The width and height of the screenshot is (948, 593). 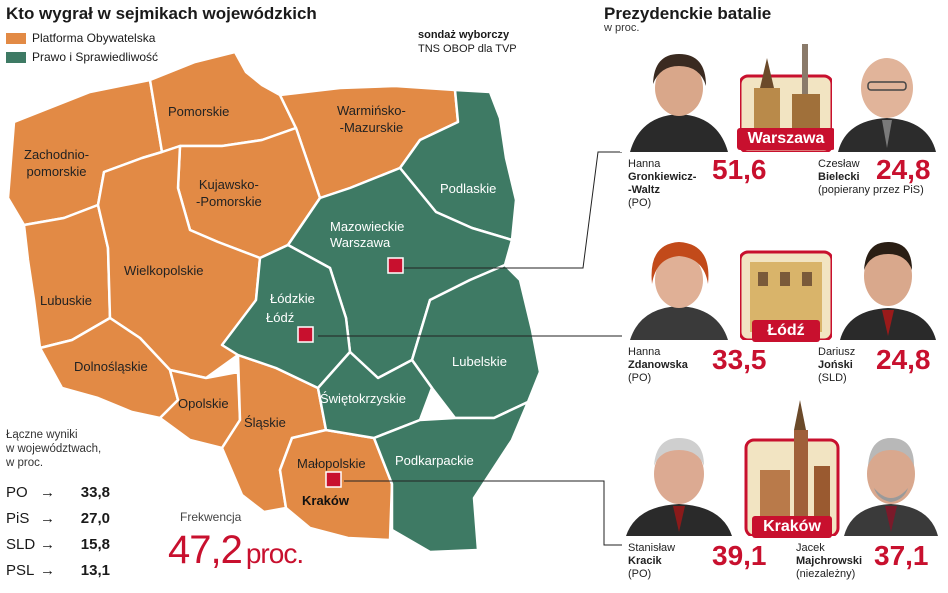 I want to click on total-value: 33,8, so click(x=95, y=492).